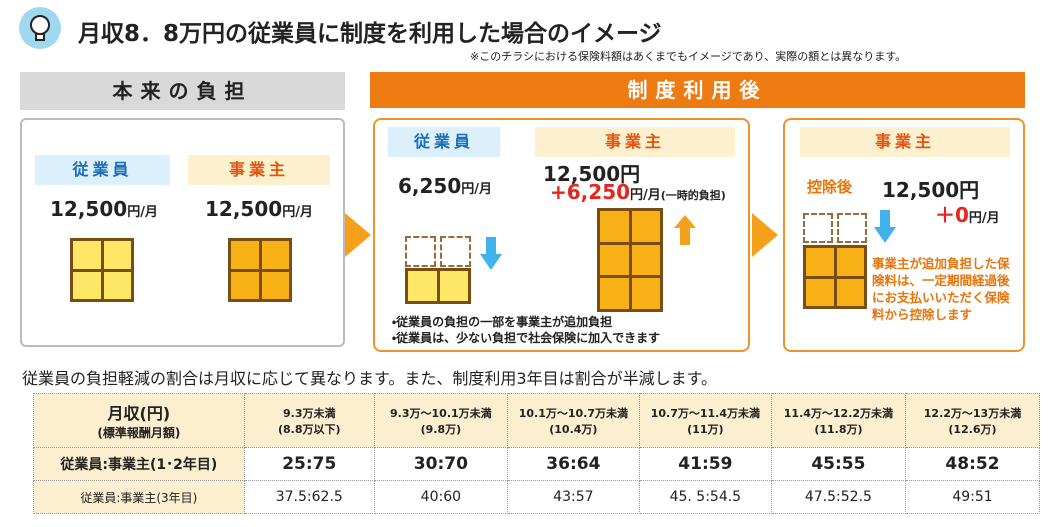 The image size is (1051, 527). Describe the element at coordinates (40, 28) in the screenshot. I see `bulb-icon` at that location.